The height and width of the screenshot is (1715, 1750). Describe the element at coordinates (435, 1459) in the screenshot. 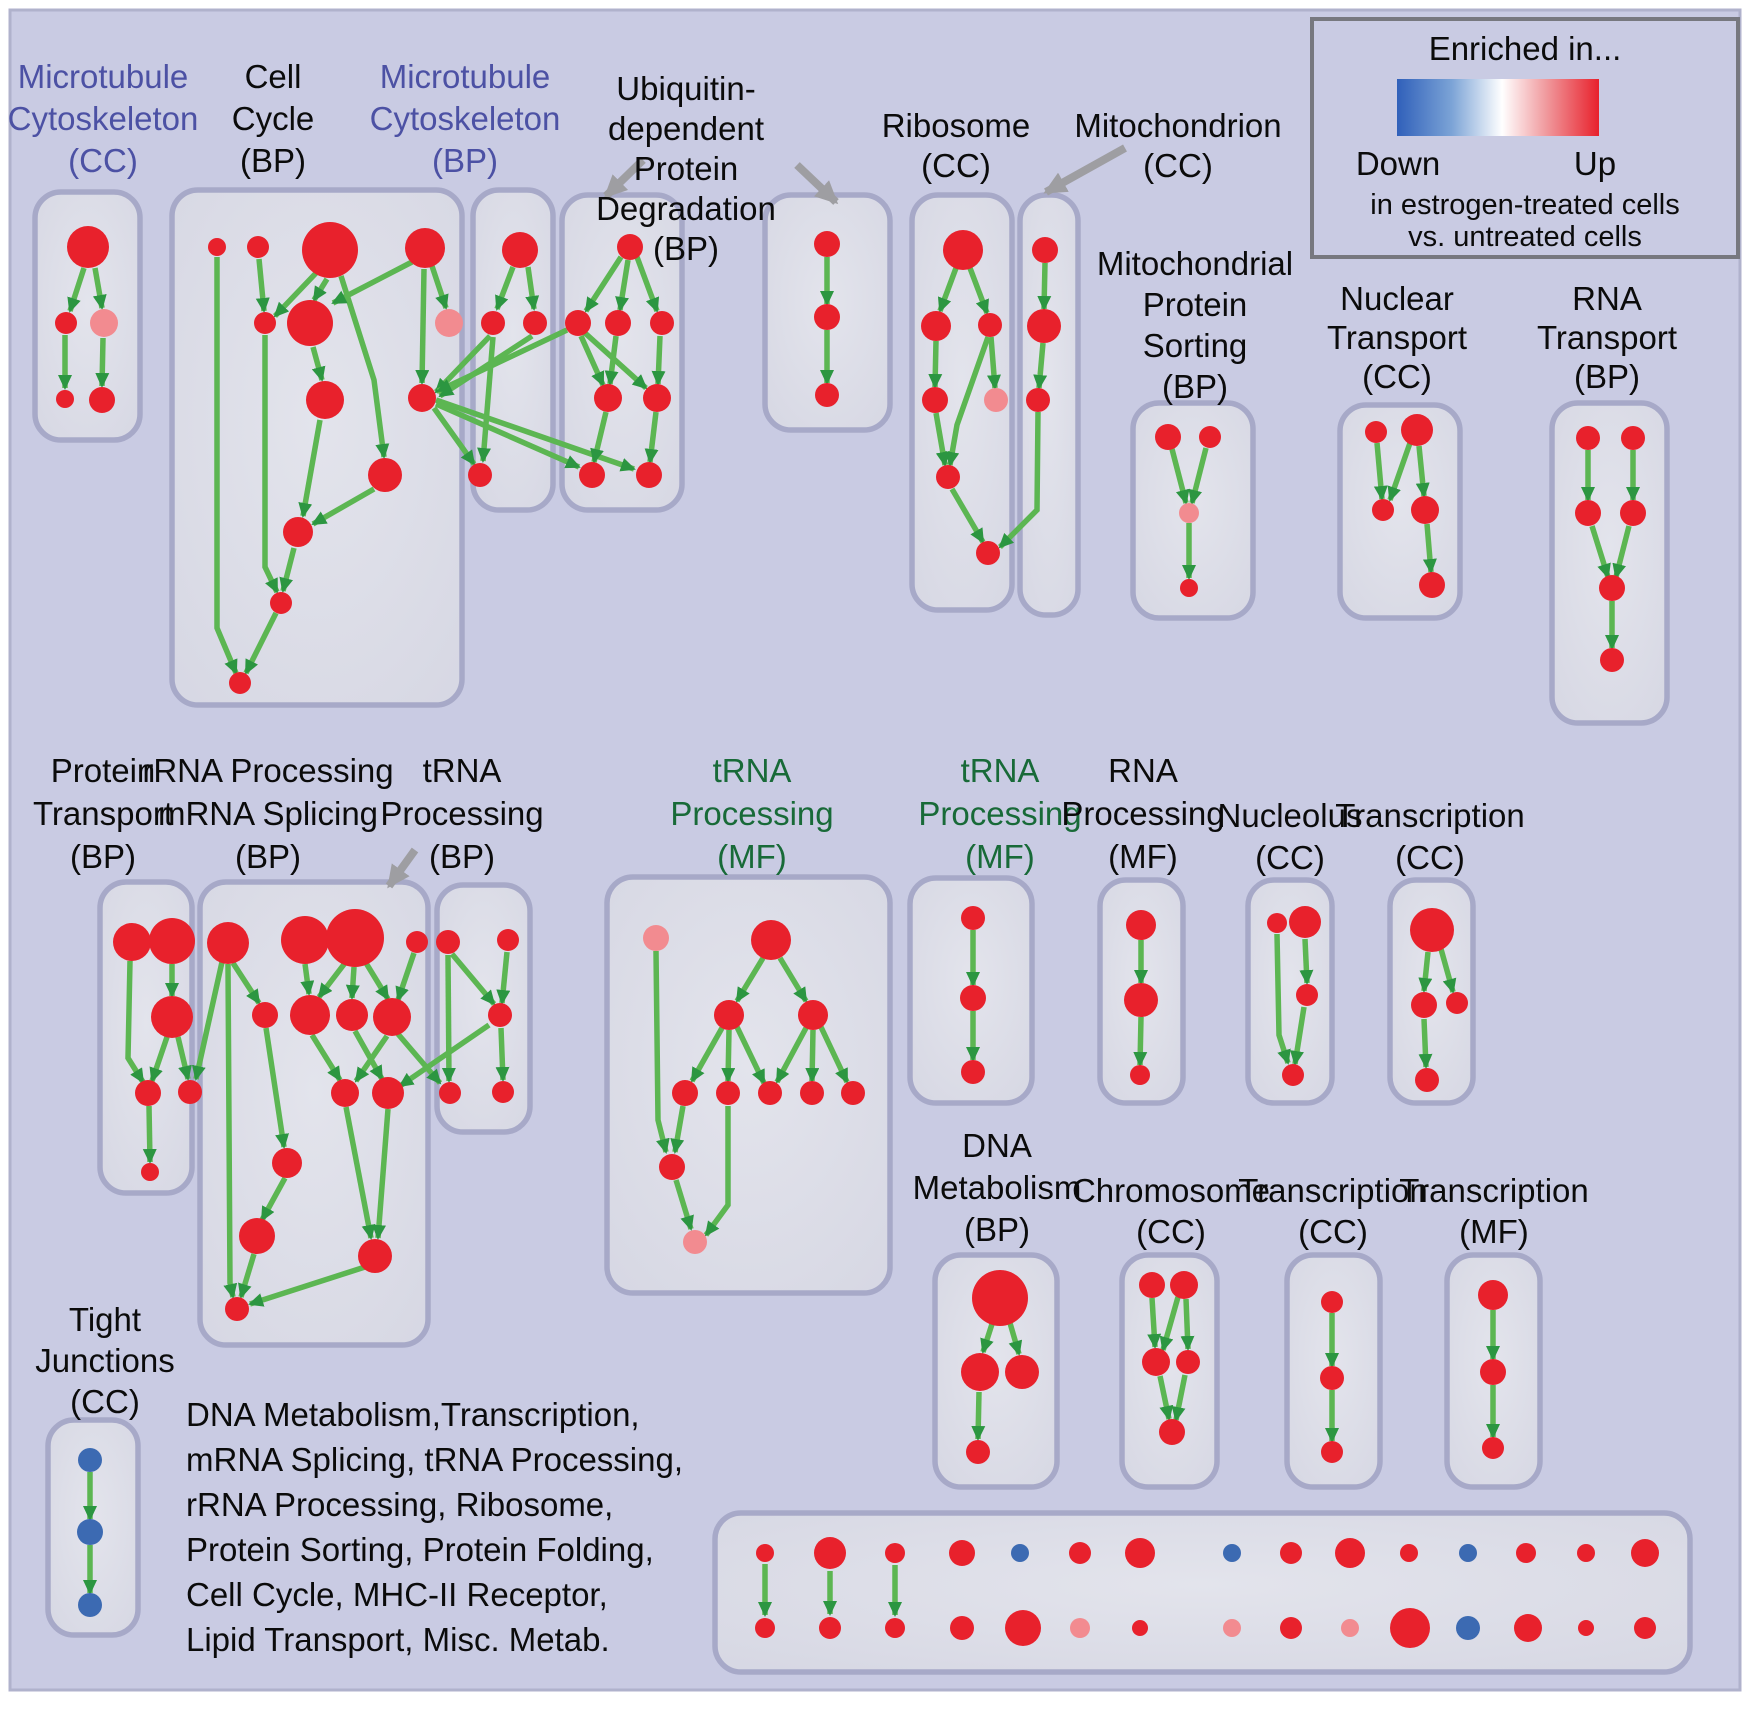

I see `misc-text-line: mRNA Splicing, tRNA Processing,` at that location.